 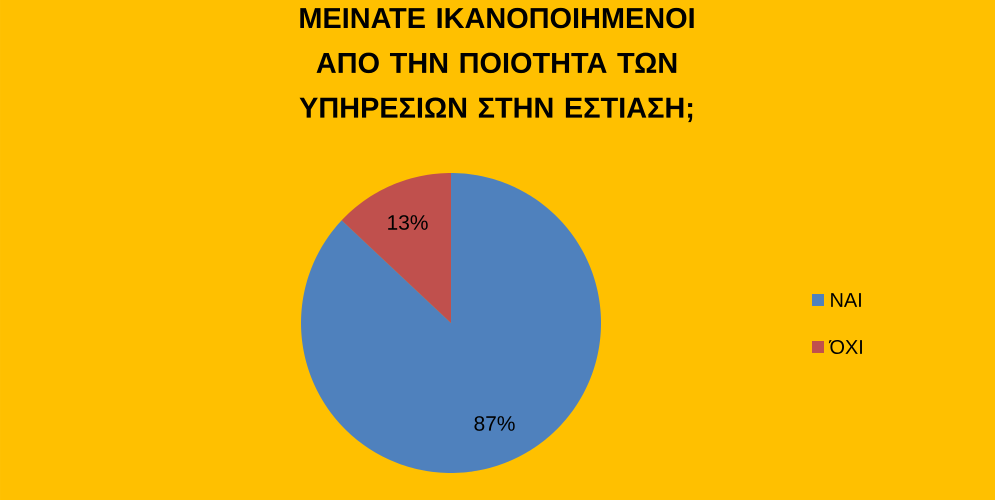 I want to click on chart-title: ΜΕΙΝΑΤΕ ΙΚΑΝΟΠΟΙΗΜΕΝΟΙ ΑΠΟ ΤΗΝ ΠΟΙΟΤΗΤΑ ΤΩΝ ΥΠΗΡΕΣΙΩΝ ΣΤΗΝ ΕΣΤΙΑΣΗ;, so click(x=497, y=65).